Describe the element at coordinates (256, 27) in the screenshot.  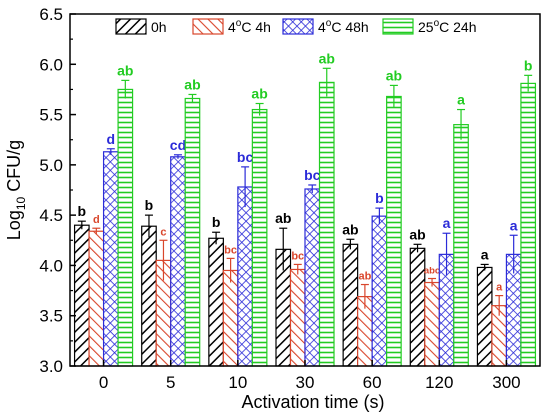
I see `legend-label-tail: C 4h` at that location.